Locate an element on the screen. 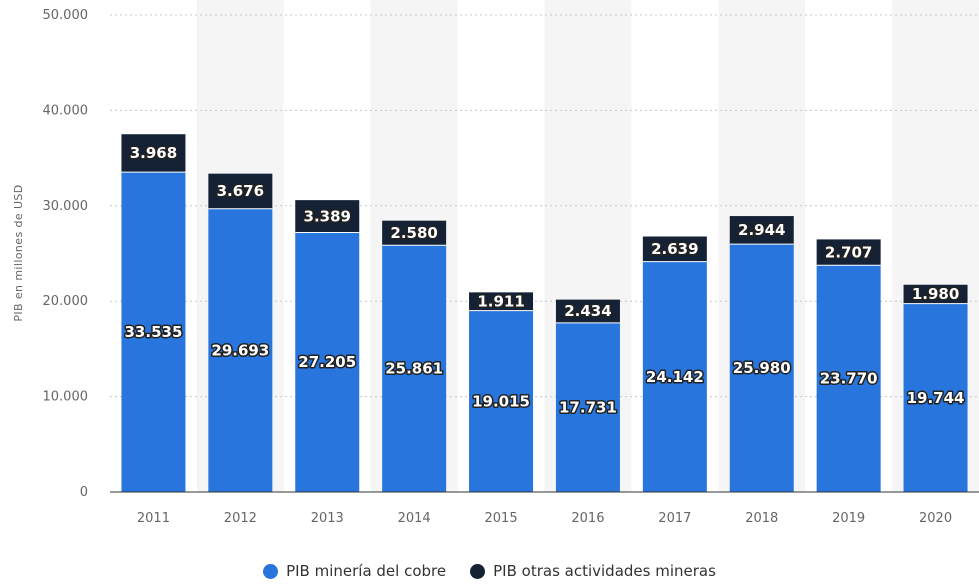  data-label-cobre: 25.980 is located at coordinates (762, 368).